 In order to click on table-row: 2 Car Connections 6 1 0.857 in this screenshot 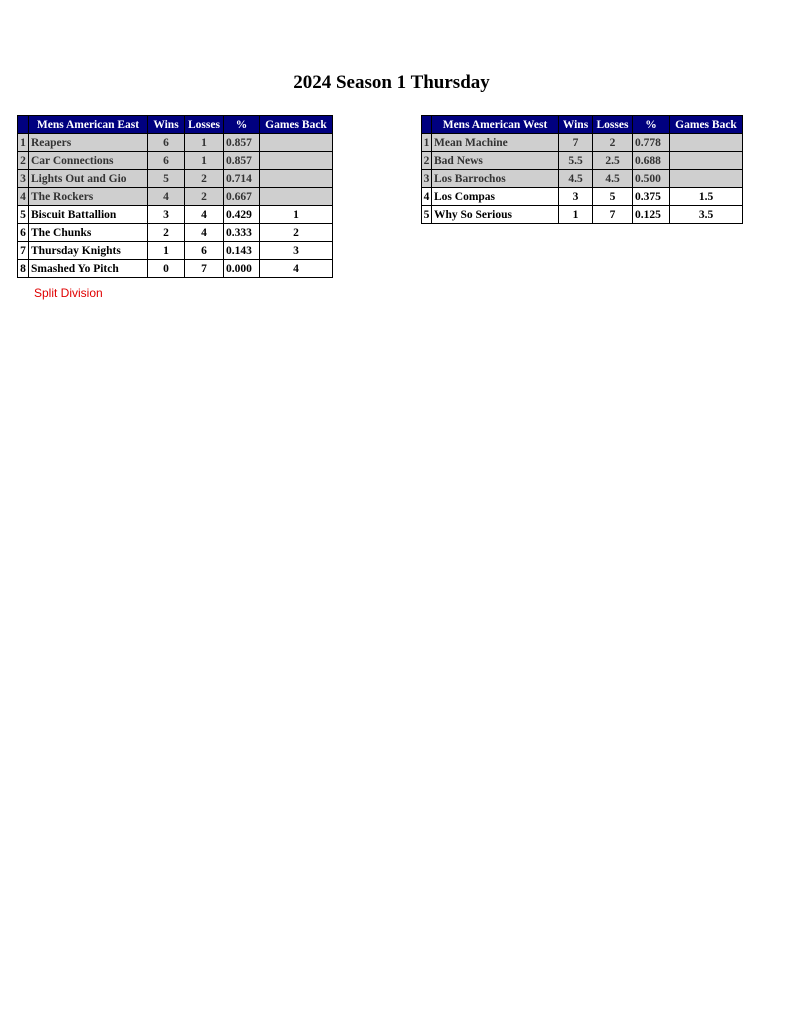, I will do `click(175, 160)`.